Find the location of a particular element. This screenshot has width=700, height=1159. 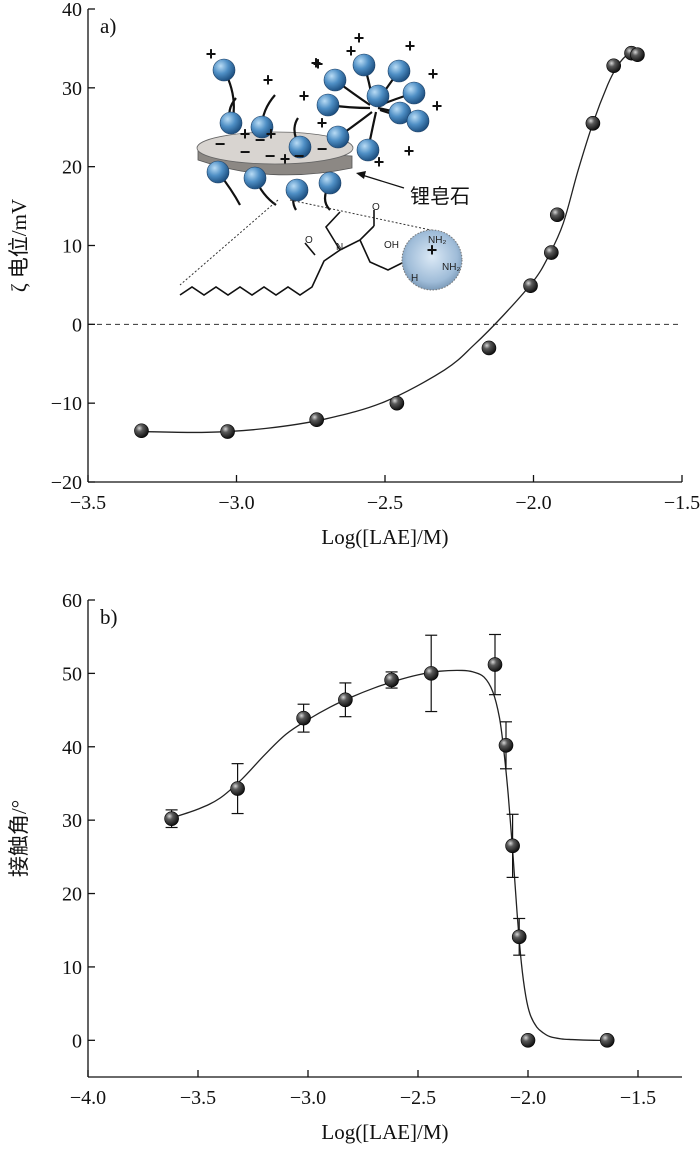

x-tick-label: −4.0 is located at coordinates (88, 1098).